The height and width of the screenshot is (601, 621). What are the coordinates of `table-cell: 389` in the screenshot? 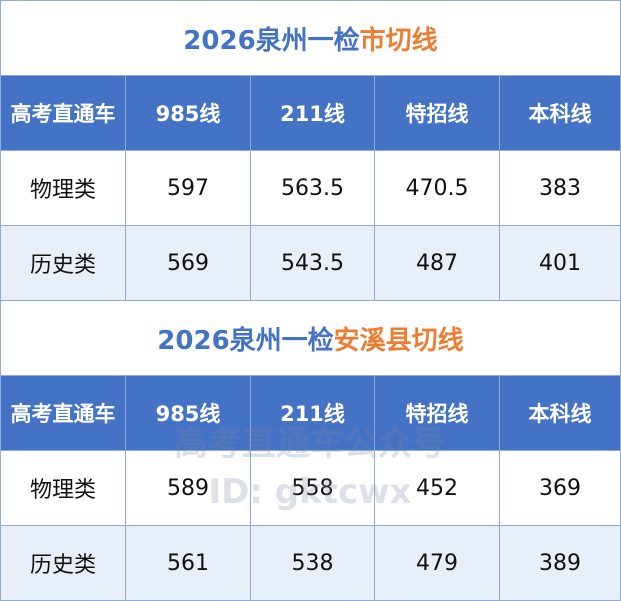 It's located at (560, 563).